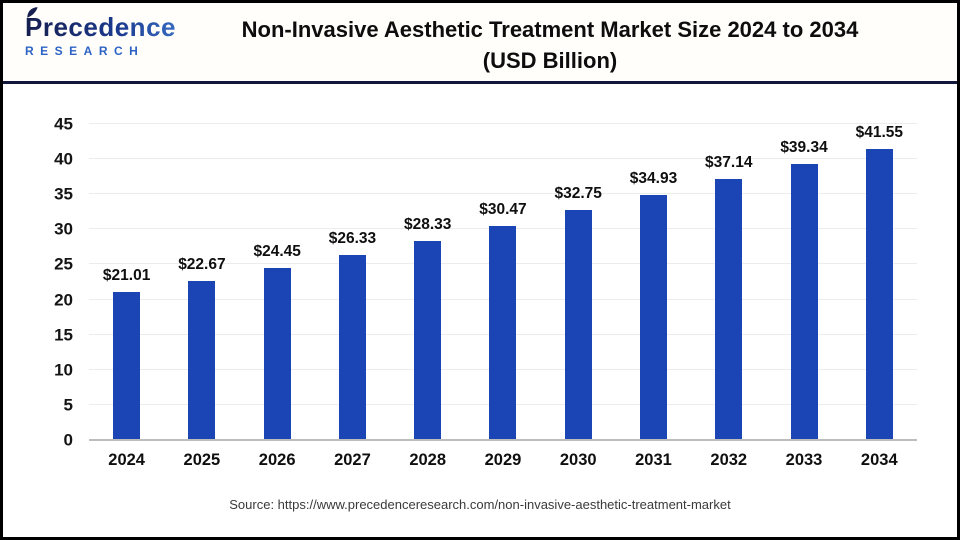 This screenshot has height=540, width=960. What do you see at coordinates (63, 124) in the screenshot?
I see `y-tick-label: 45` at bounding box center [63, 124].